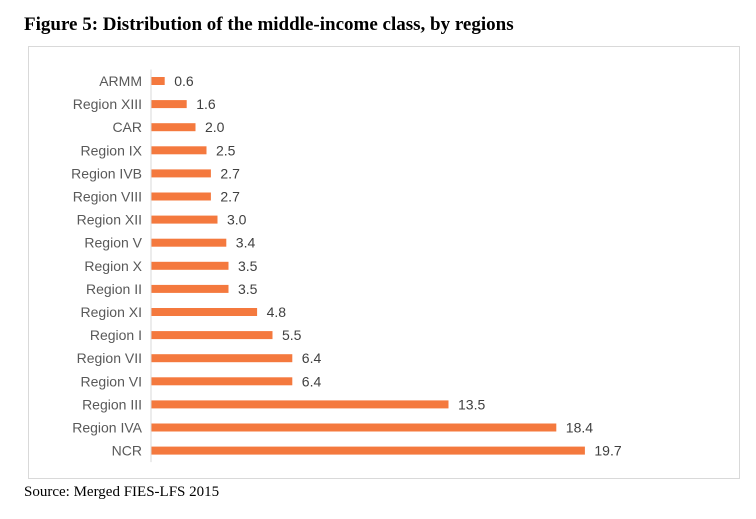  What do you see at coordinates (206, 104) in the screenshot?
I see `data-label: 1.6` at bounding box center [206, 104].